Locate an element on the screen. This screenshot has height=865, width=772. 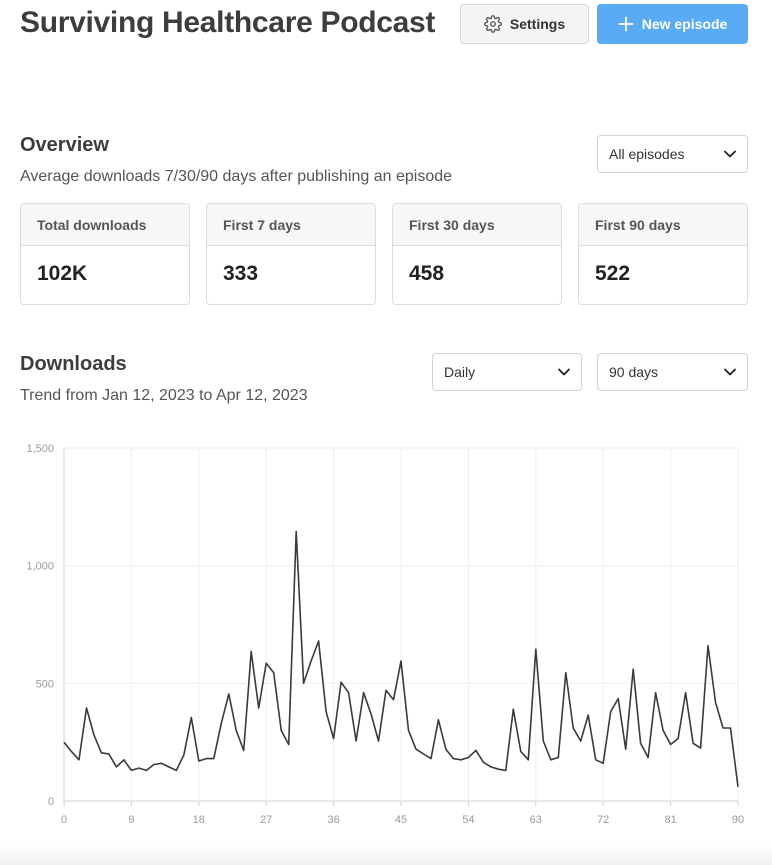
interval-select: Daily is located at coordinates (507, 372).